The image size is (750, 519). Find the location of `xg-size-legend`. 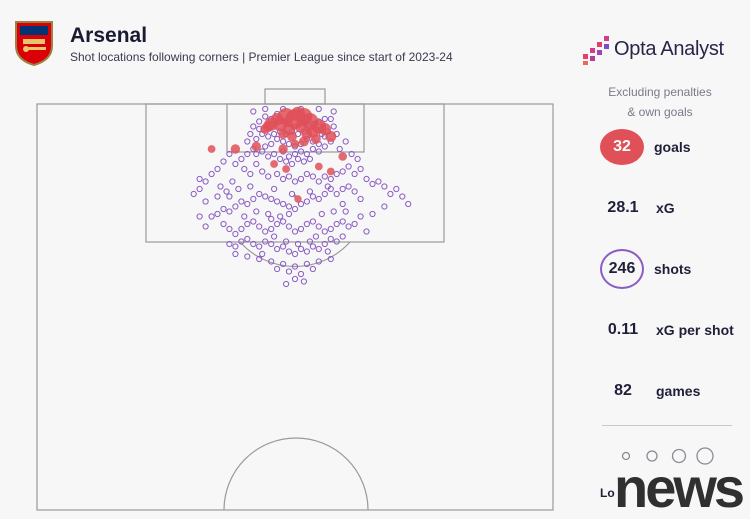

xg-size-legend is located at coordinates (667, 456).